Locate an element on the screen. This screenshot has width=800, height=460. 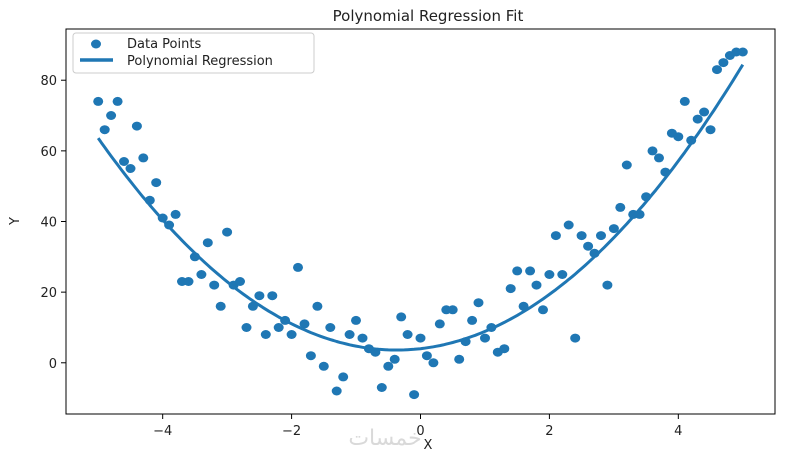
x-tick-label: 4 is located at coordinates (678, 431).